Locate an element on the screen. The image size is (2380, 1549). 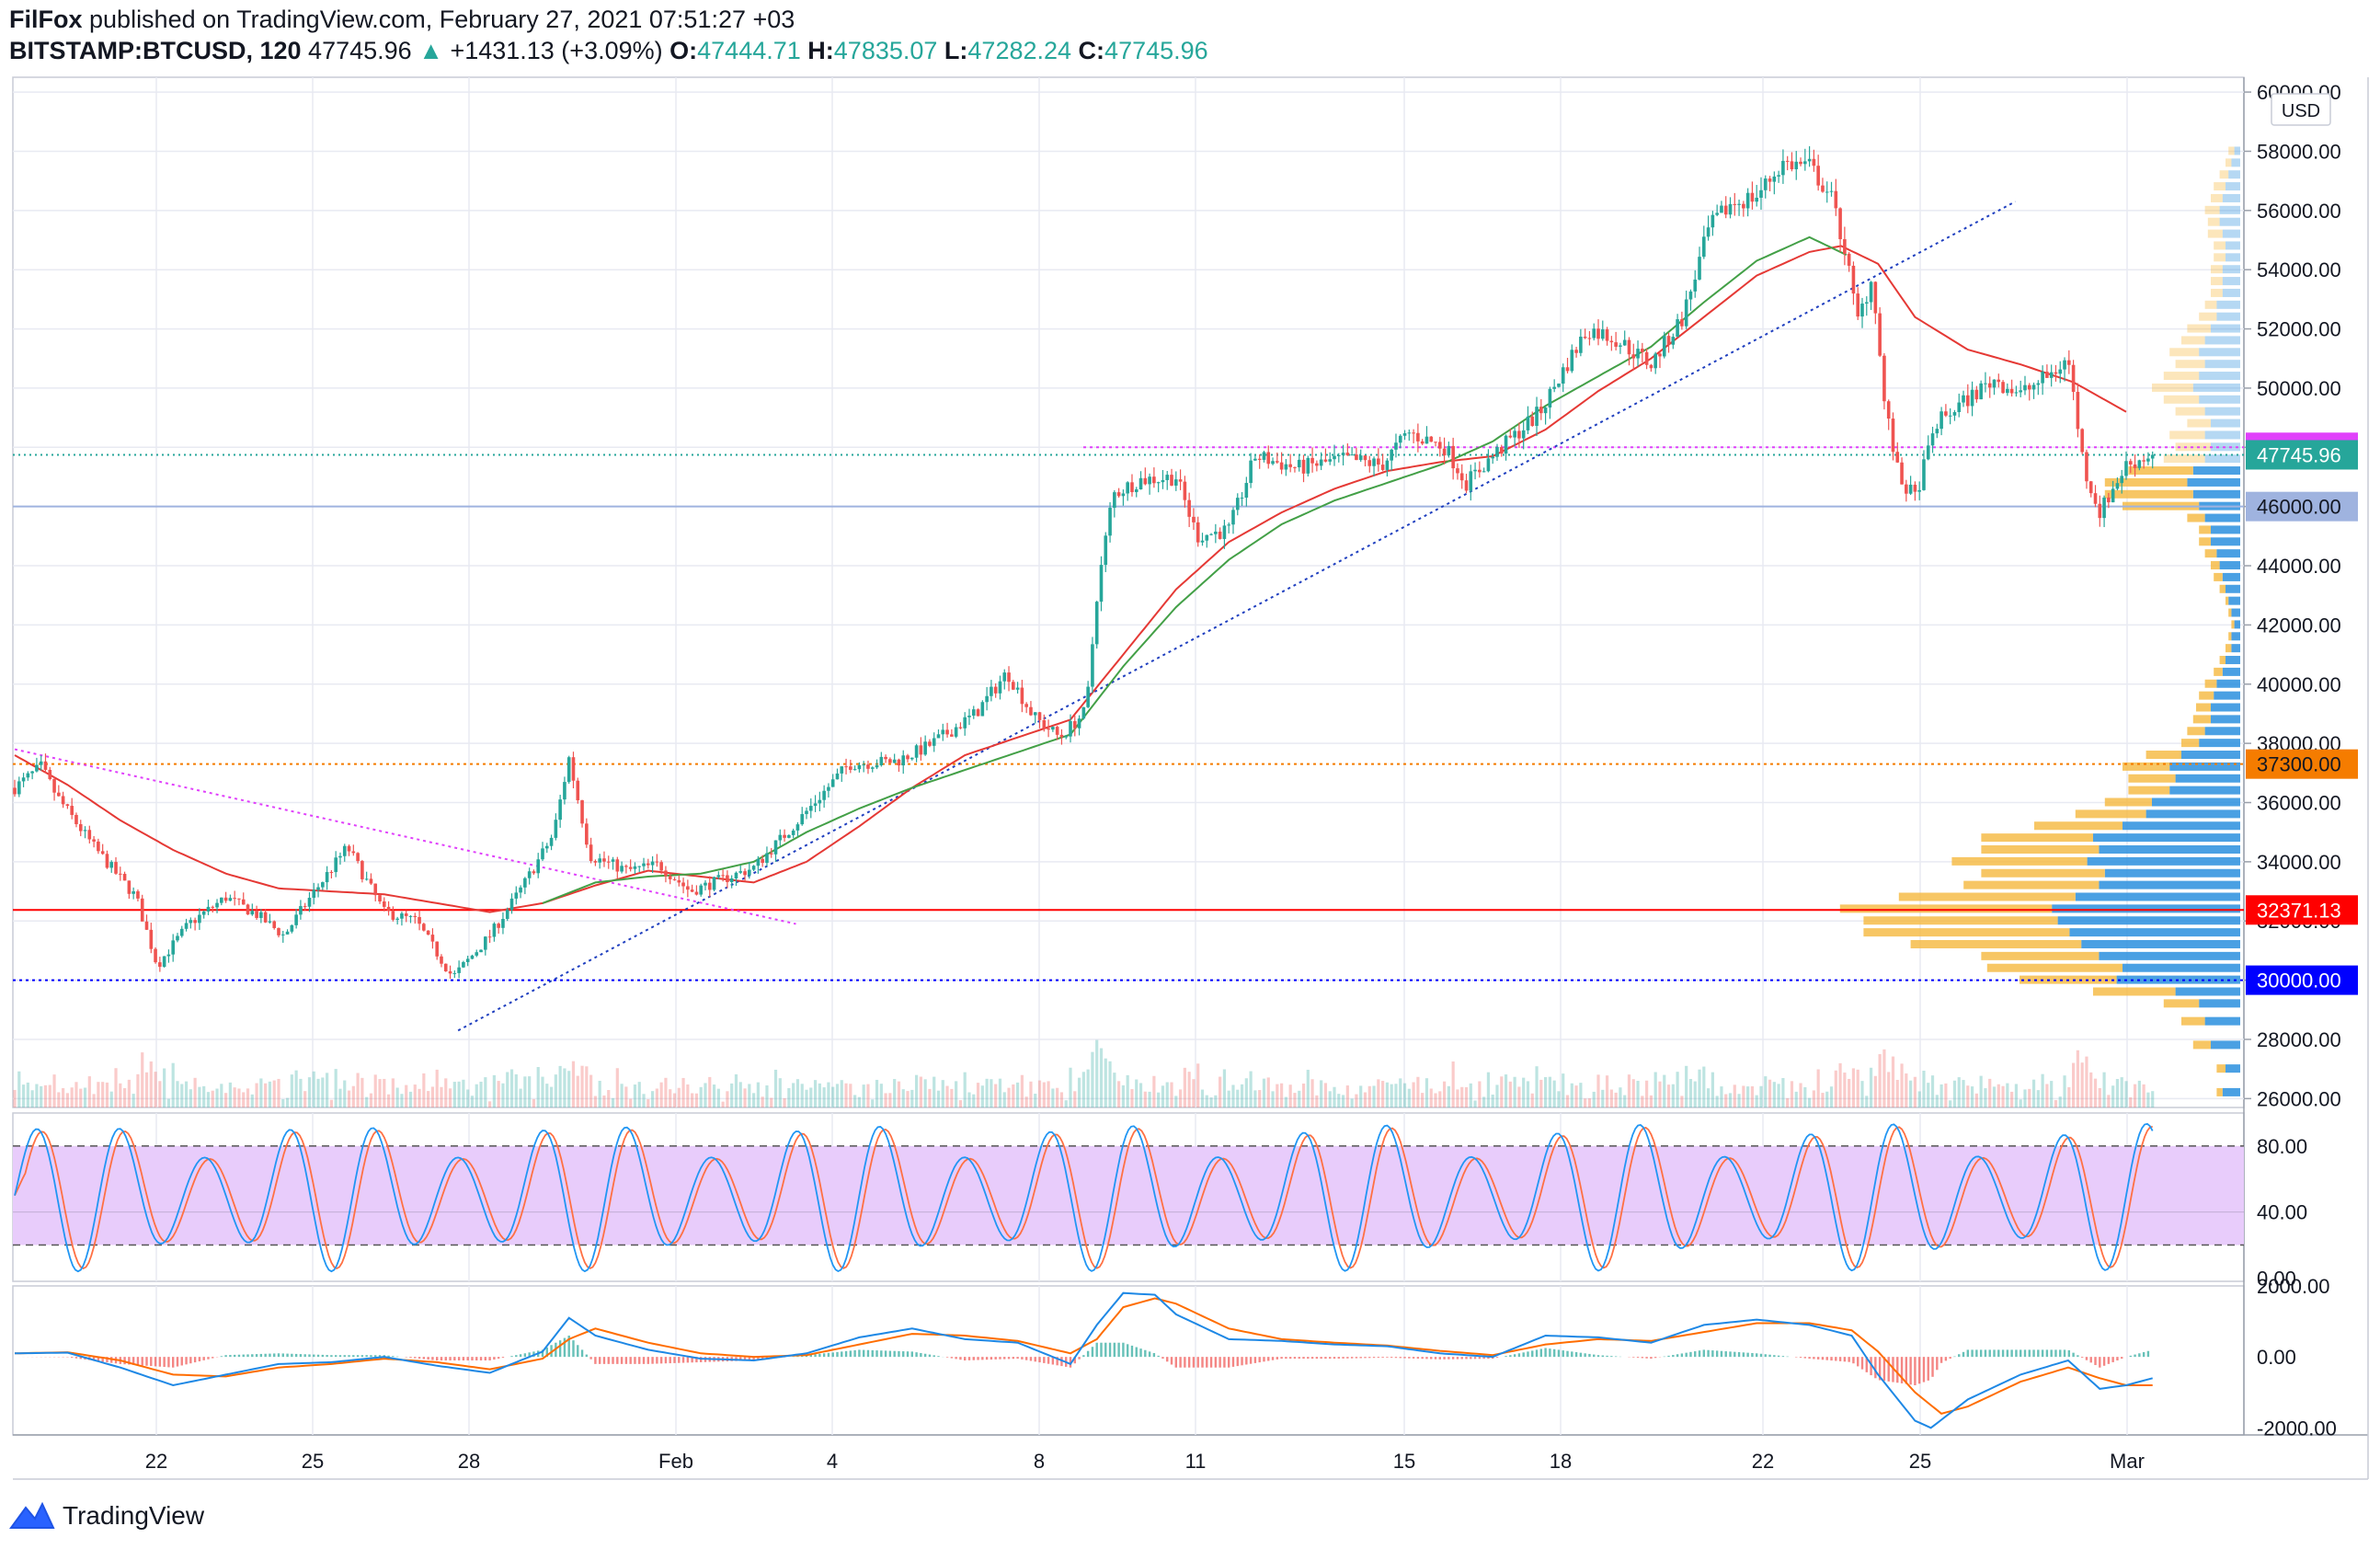
level-price-box is located at coordinates (2302, 764).